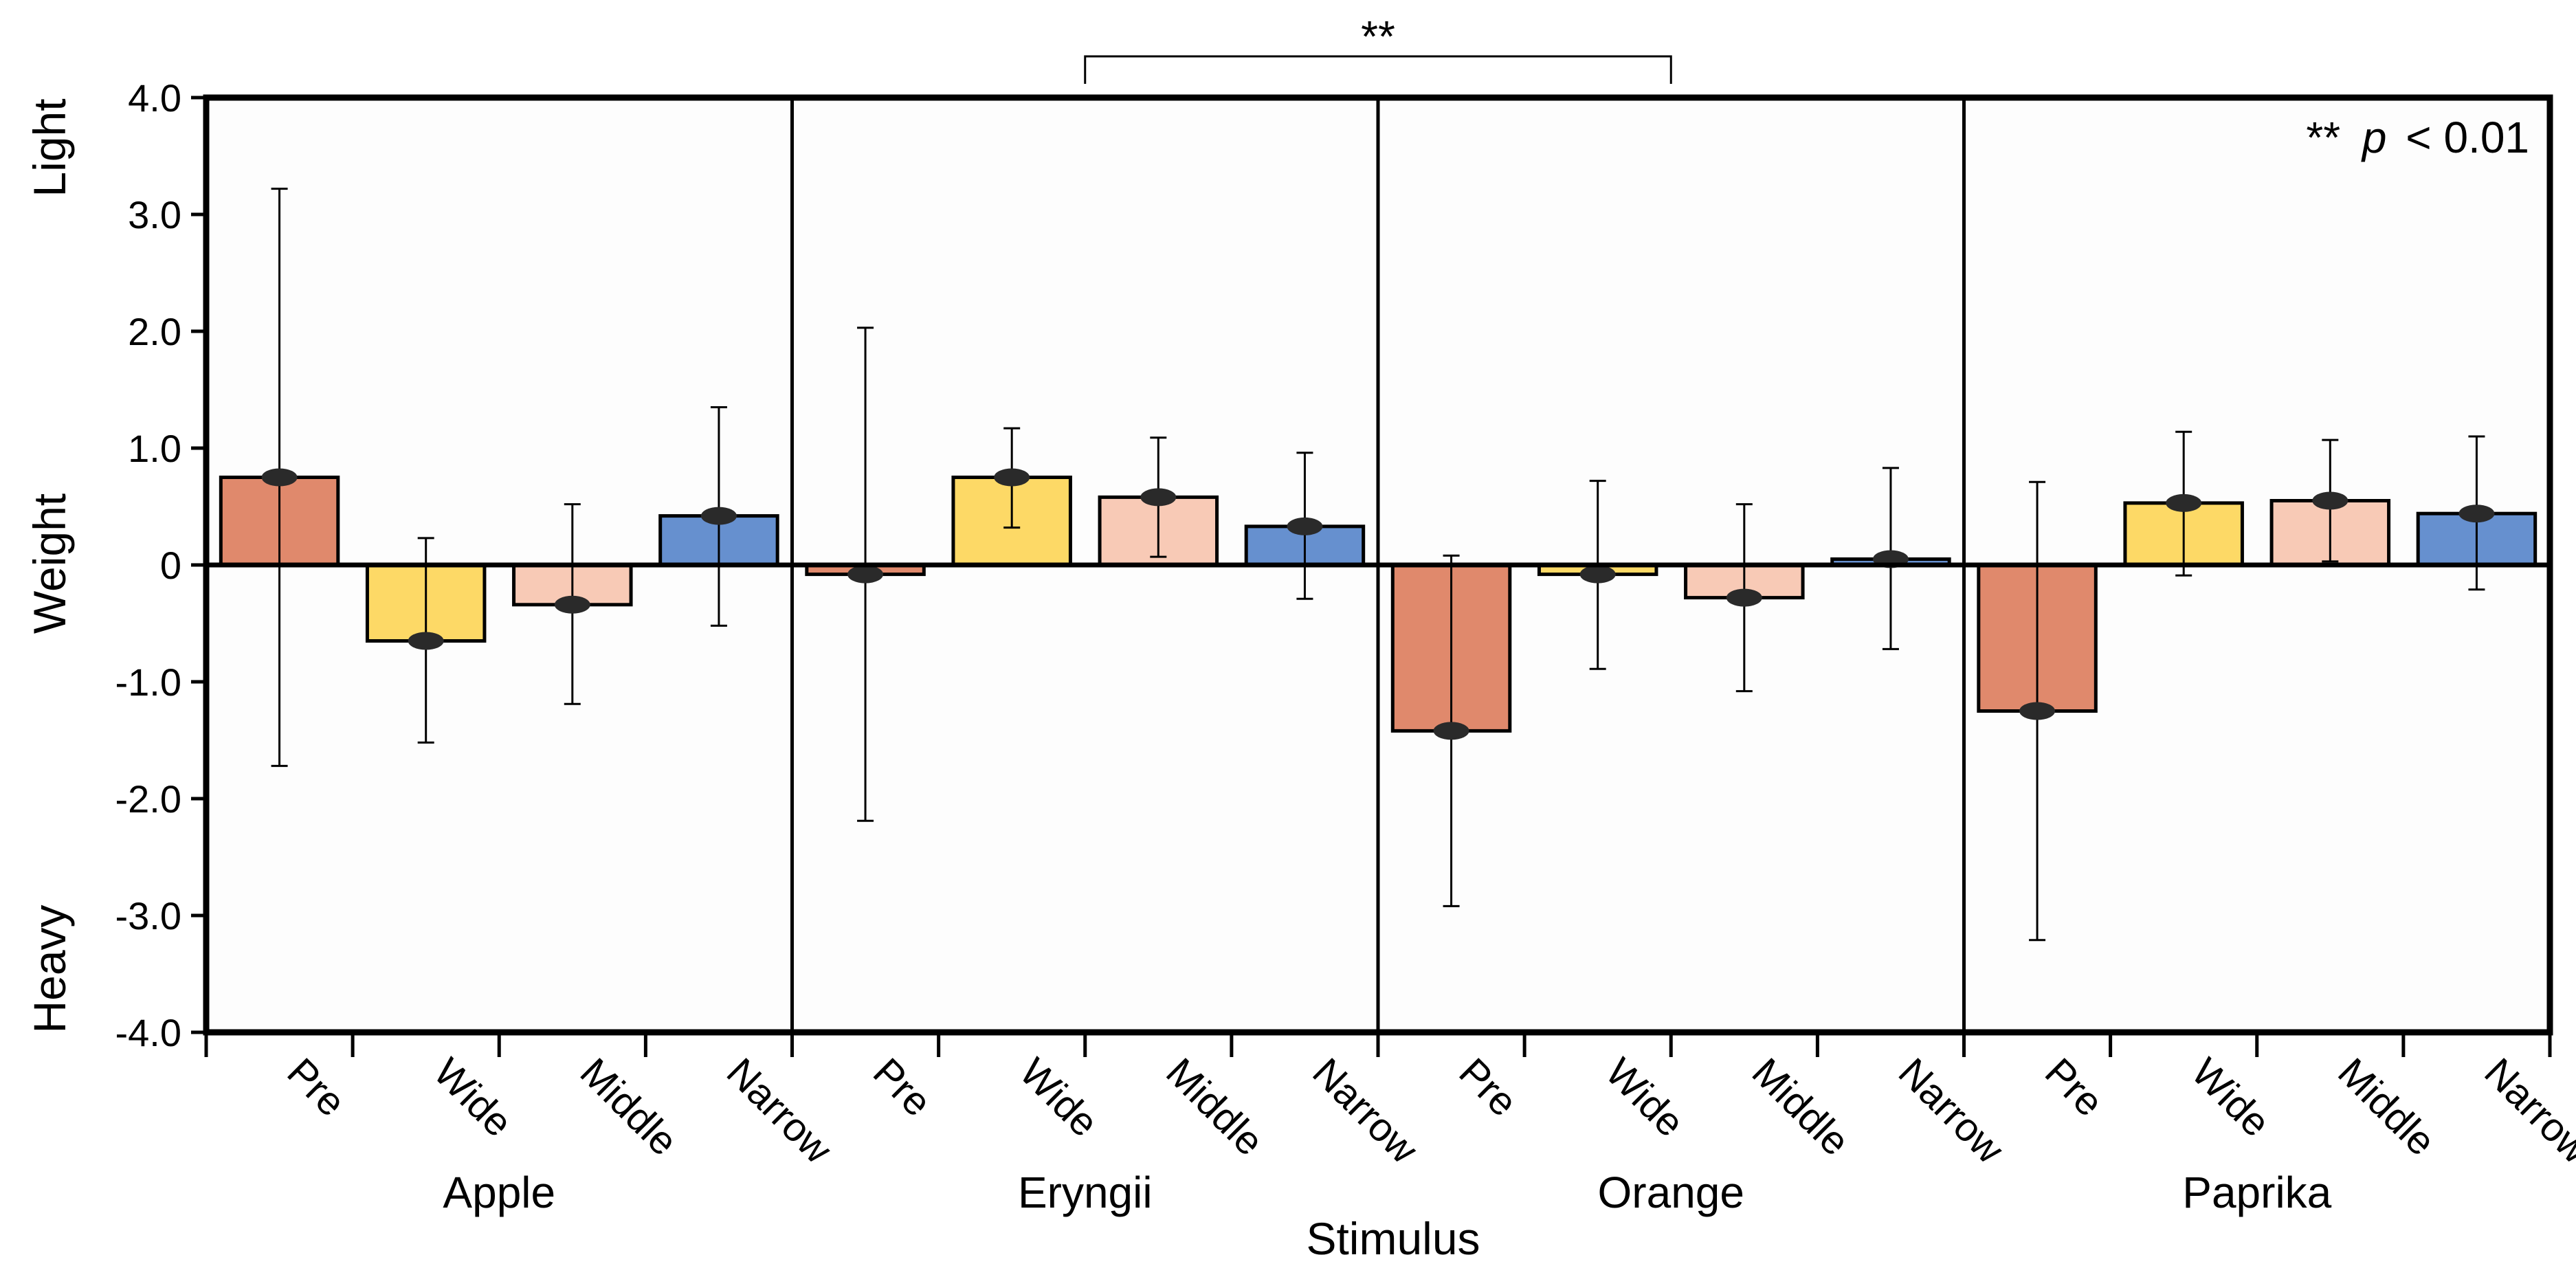 This screenshot has width=2576, height=1288. Describe the element at coordinates (2323, 137) in the screenshot. I see `significance-legend-stars: **` at that location.